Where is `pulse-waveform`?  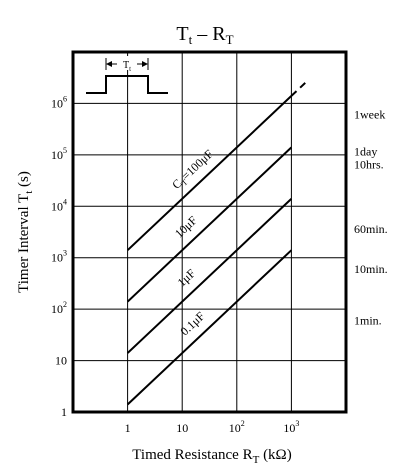 pulse-waveform is located at coordinates (127, 84).